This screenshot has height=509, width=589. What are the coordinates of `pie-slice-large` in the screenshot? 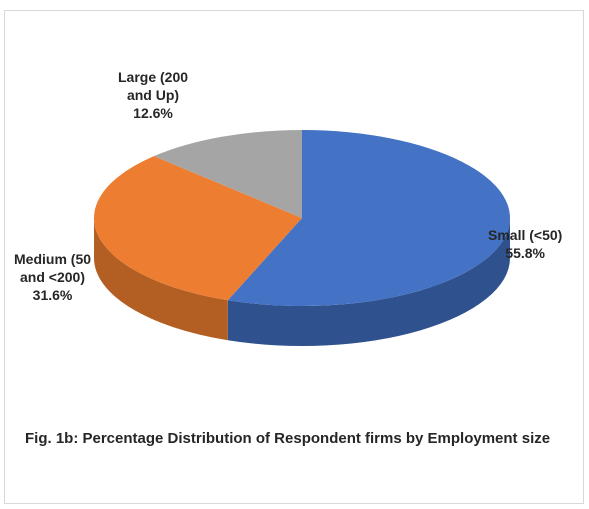 It's located at (228, 174).